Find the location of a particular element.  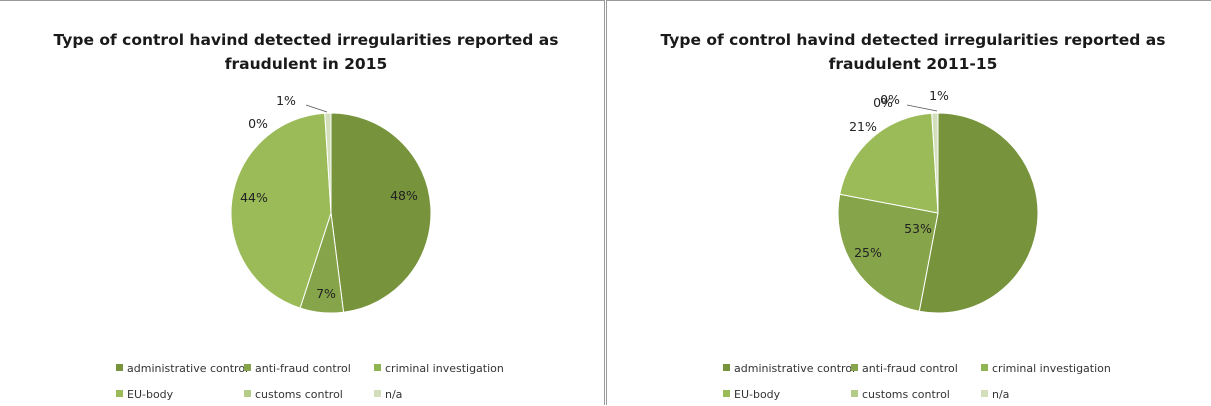

pie-data-labels: 53%25%0%21%0% 1% is located at coordinates (899, 174).